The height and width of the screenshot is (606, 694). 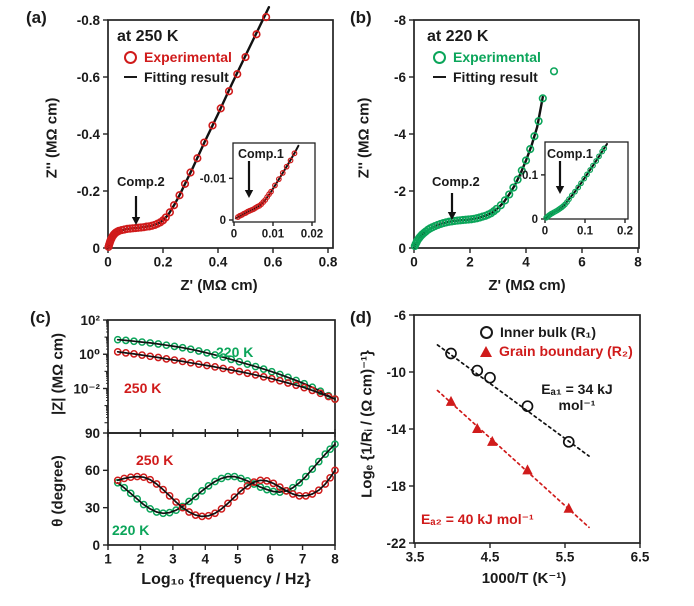 What do you see at coordinates (477, 519) in the screenshot?
I see `panel-d-ea2-annotation: Eₐ₂ = 40 kJ mol⁻¹` at bounding box center [477, 519].